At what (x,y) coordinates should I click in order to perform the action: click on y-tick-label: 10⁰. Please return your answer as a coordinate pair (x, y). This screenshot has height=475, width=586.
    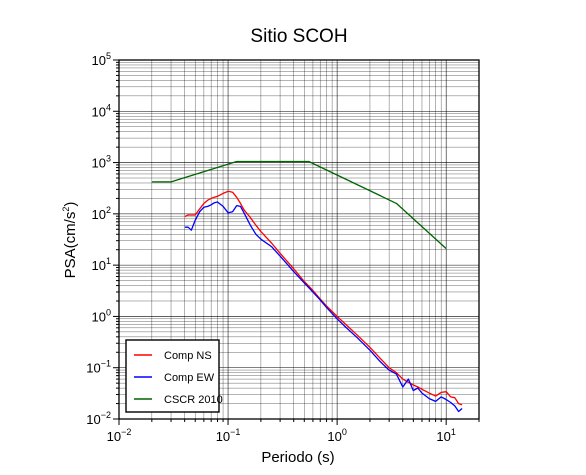
    Looking at the image, I should click on (101, 315).